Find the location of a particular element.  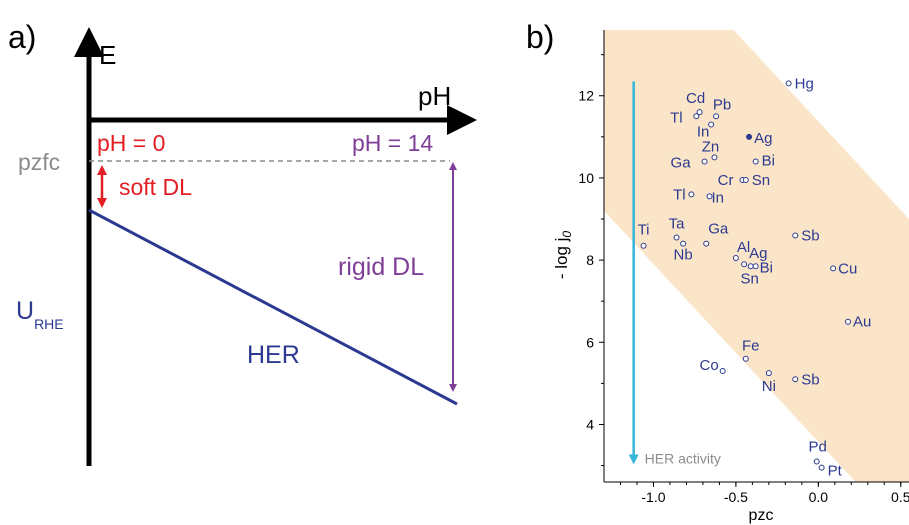

urhe-subscript: RHE is located at coordinates (49, 324).